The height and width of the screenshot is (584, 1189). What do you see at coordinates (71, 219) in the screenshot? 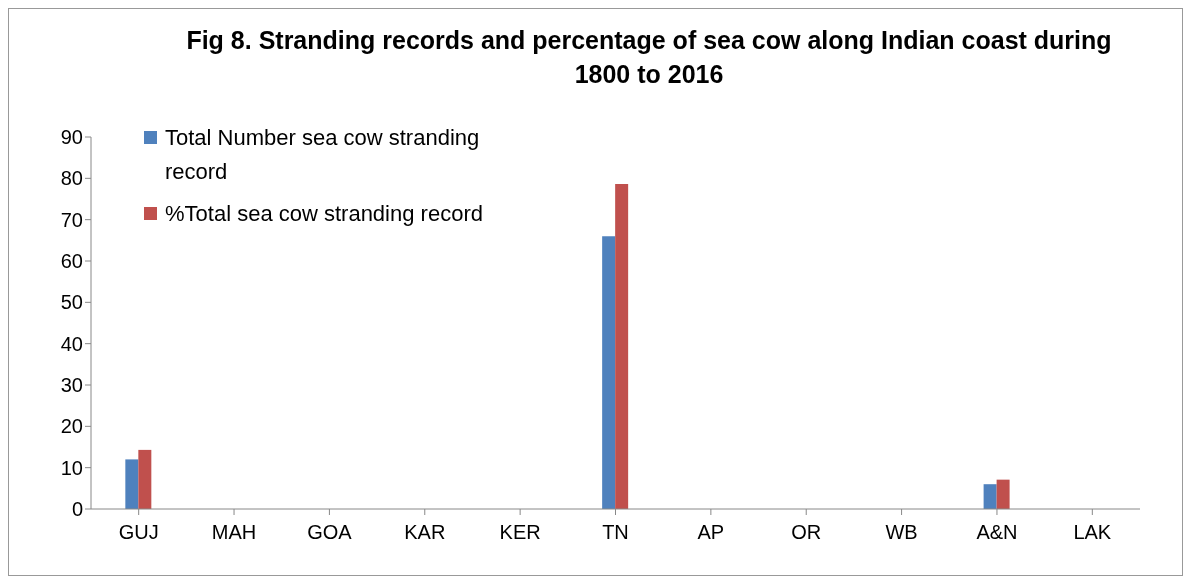
I see `y-tick-label: 70` at bounding box center [71, 219].